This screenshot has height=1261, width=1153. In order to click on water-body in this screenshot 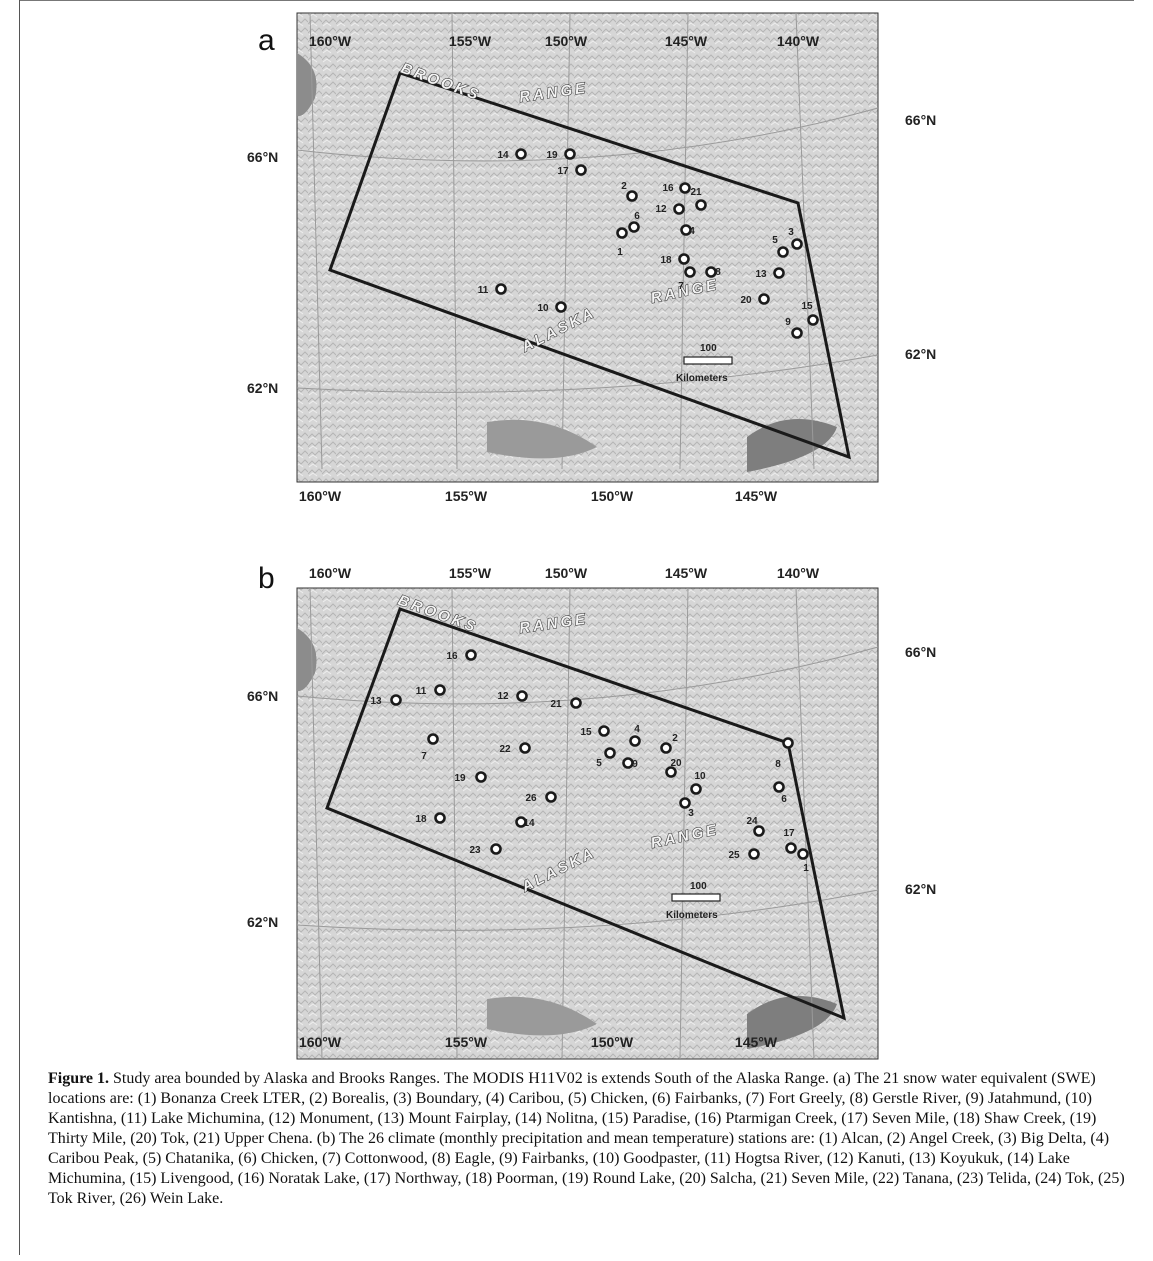, I will do `click(542, 1016)`.